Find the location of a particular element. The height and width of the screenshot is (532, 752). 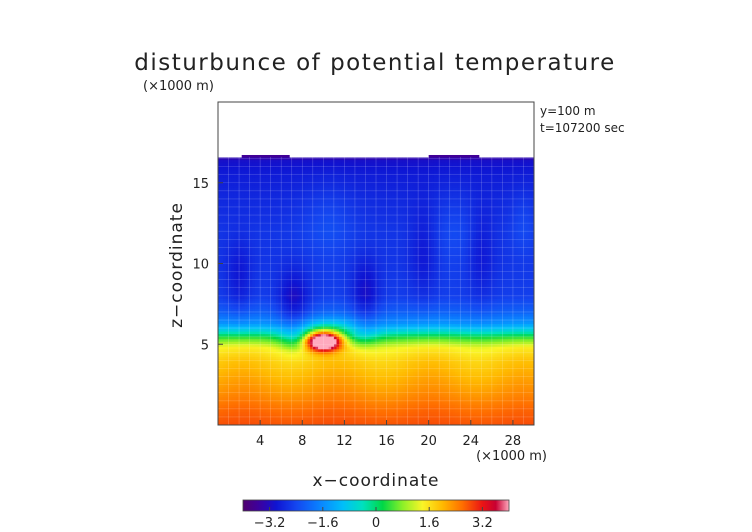

colorbar-tick-label: −1.6 is located at coordinates (323, 523).